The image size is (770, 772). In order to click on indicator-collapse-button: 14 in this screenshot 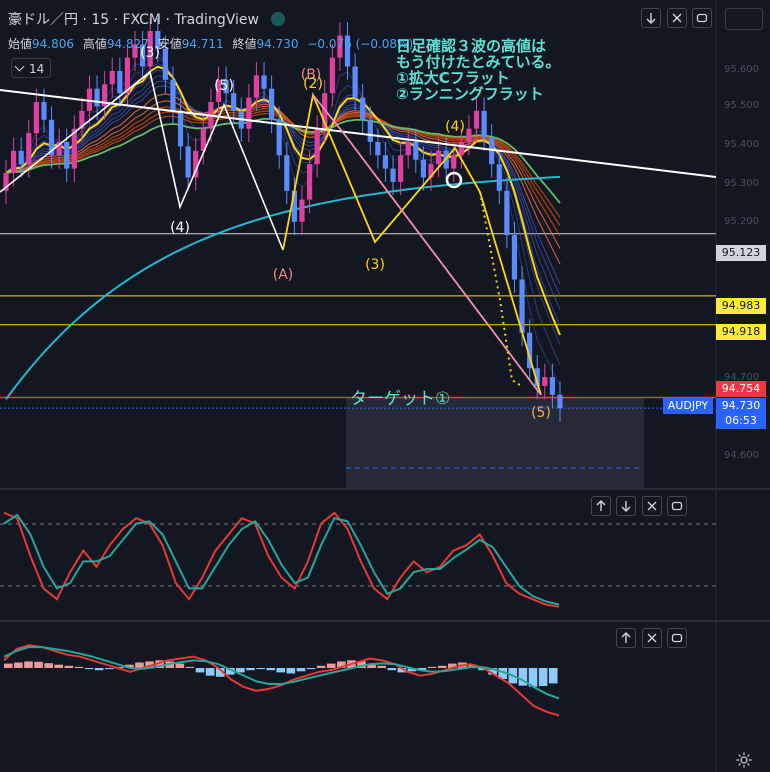, I will do `click(31, 68)`.